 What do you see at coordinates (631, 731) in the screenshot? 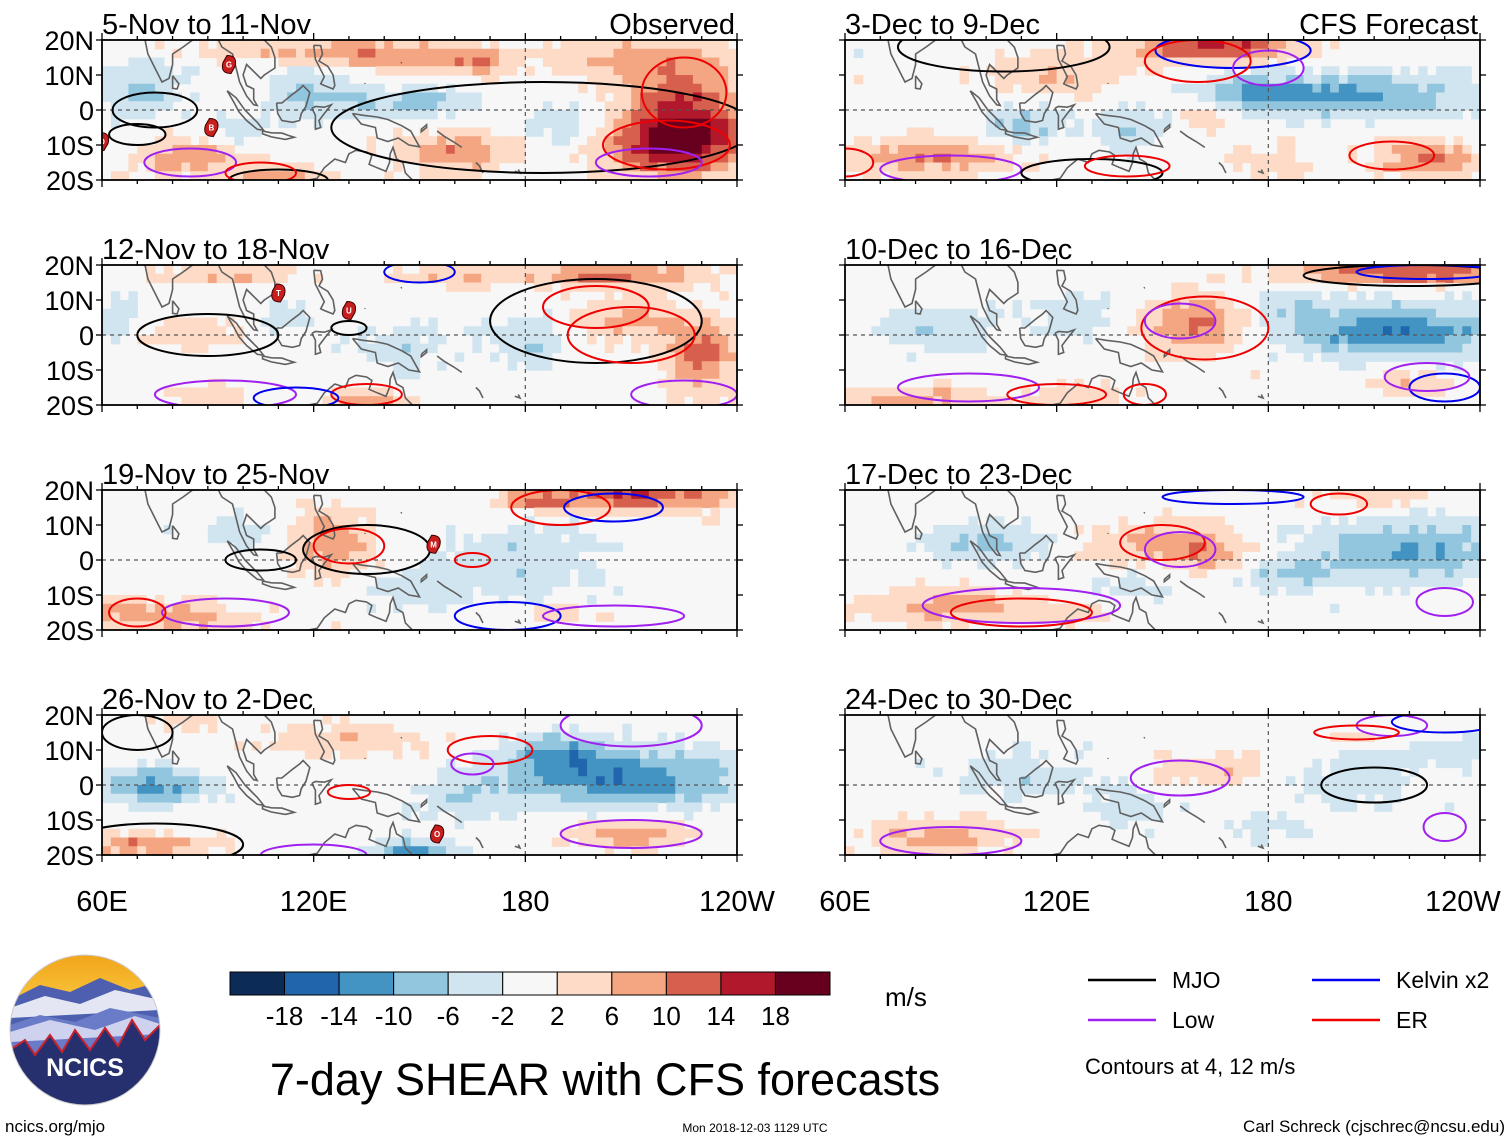
I see `contour-low` at bounding box center [631, 731].